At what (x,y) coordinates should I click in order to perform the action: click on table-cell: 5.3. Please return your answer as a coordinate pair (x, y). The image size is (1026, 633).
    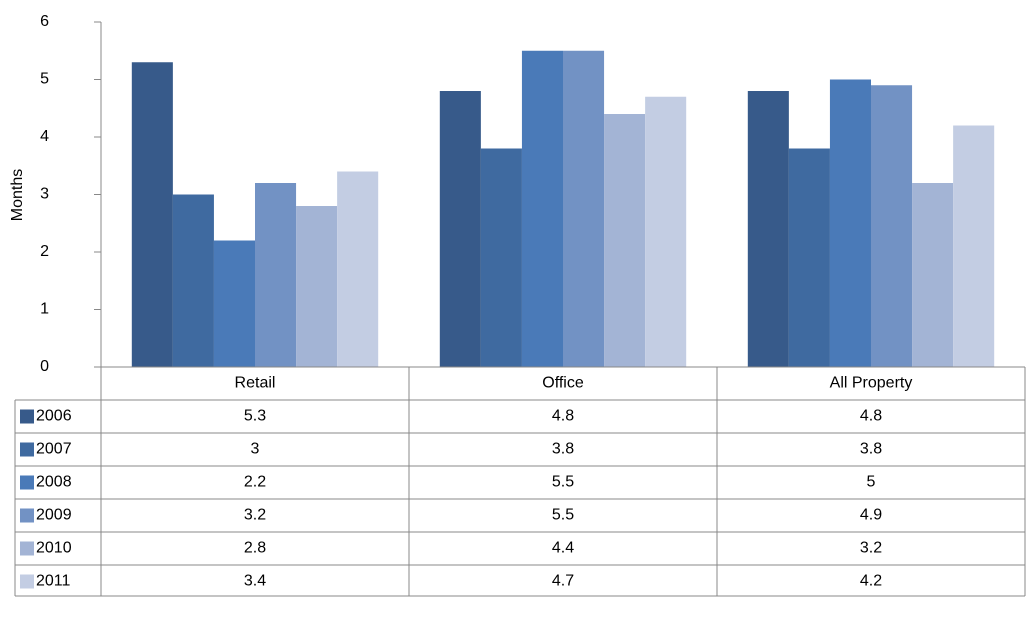
    Looking at the image, I should click on (255, 416).